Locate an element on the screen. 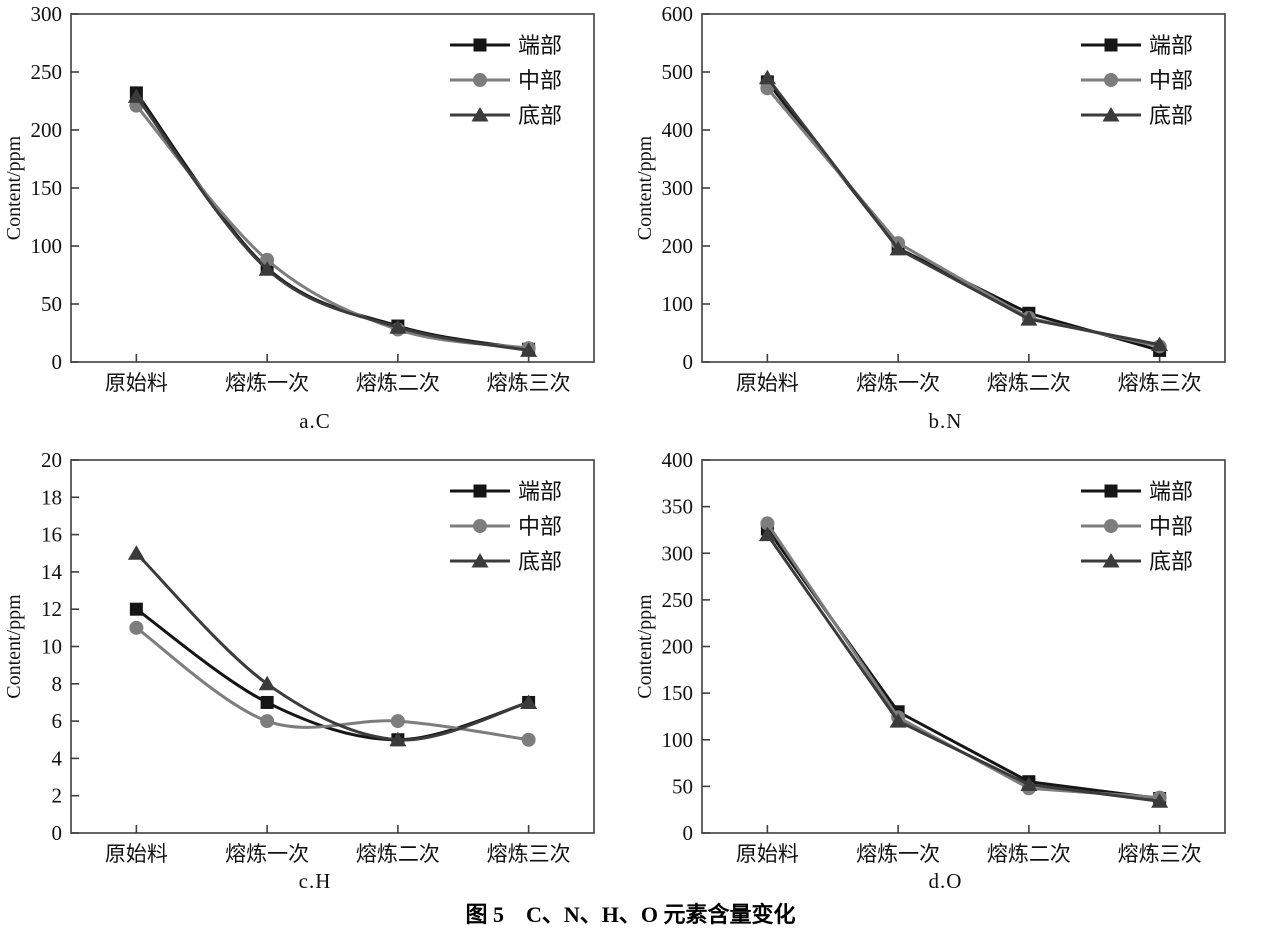 The width and height of the screenshot is (1261, 936). y-axis: 0 2 4 6 8 10 12 14 16 18 20 is located at coordinates (60, 646).